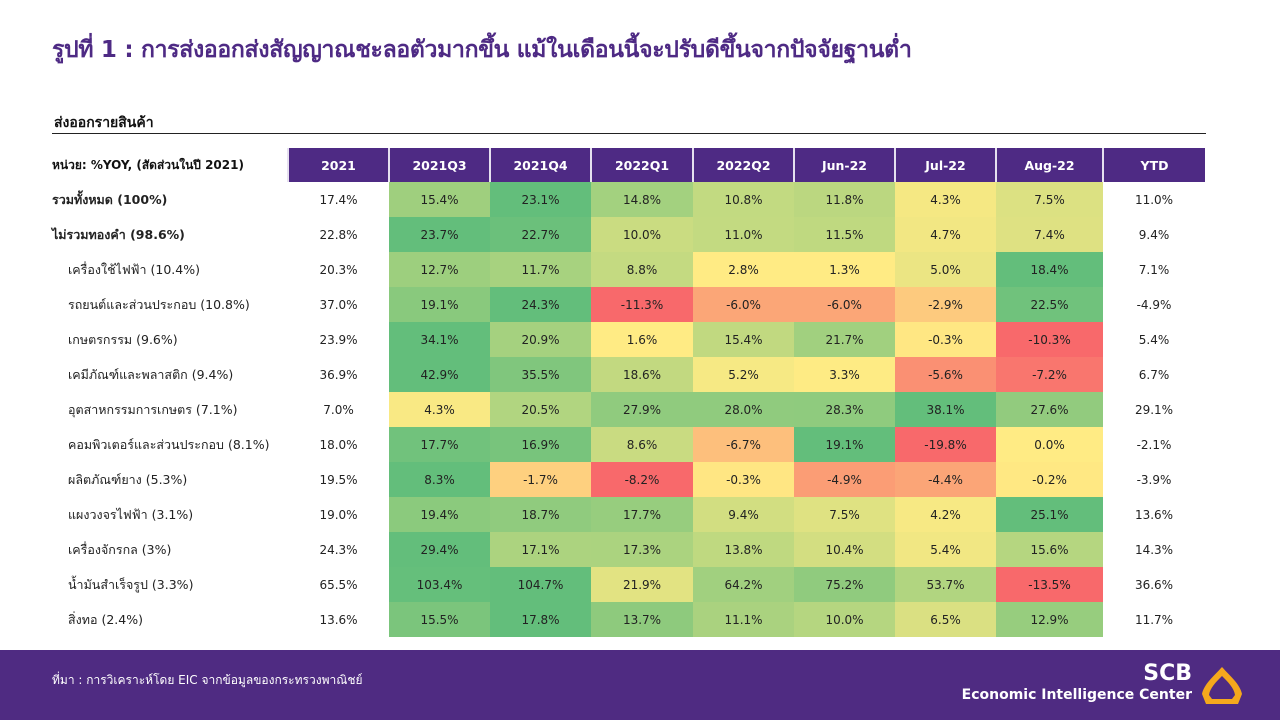 The width and height of the screenshot is (1280, 720). Describe the element at coordinates (338, 374) in the screenshot. I see `heatmap-cell: 36.9%` at that location.